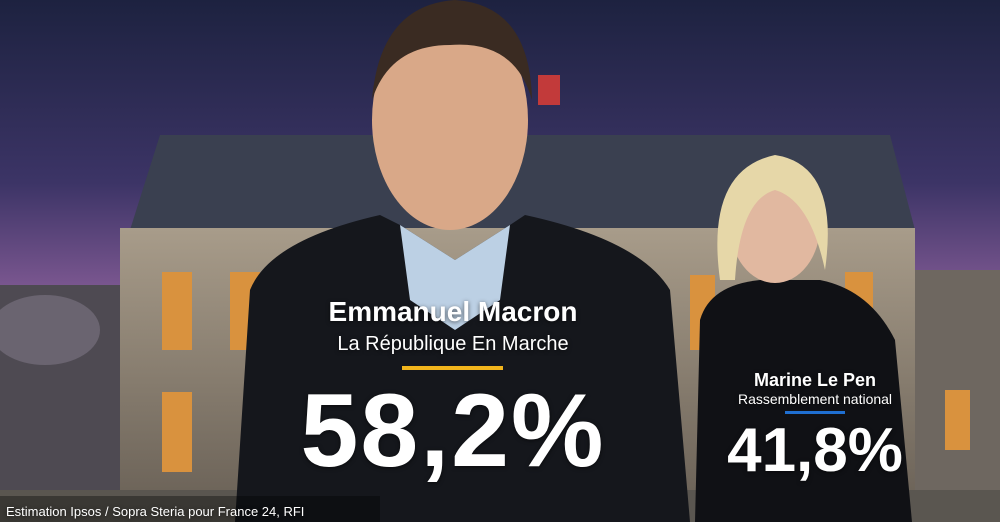  What do you see at coordinates (453, 344) in the screenshot?
I see `candidate-party: La République En Marche` at bounding box center [453, 344].